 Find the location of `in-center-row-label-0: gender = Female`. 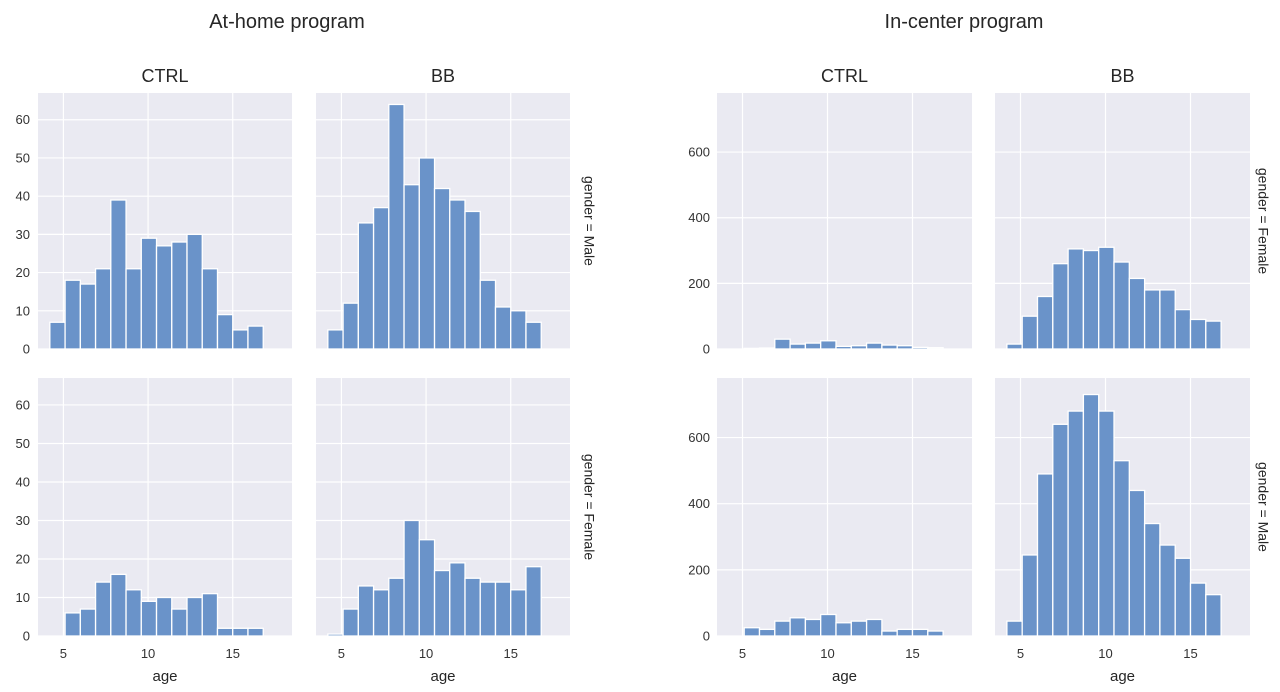

in-center-row-label-0: gender = Female is located at coordinates (1263, 221).